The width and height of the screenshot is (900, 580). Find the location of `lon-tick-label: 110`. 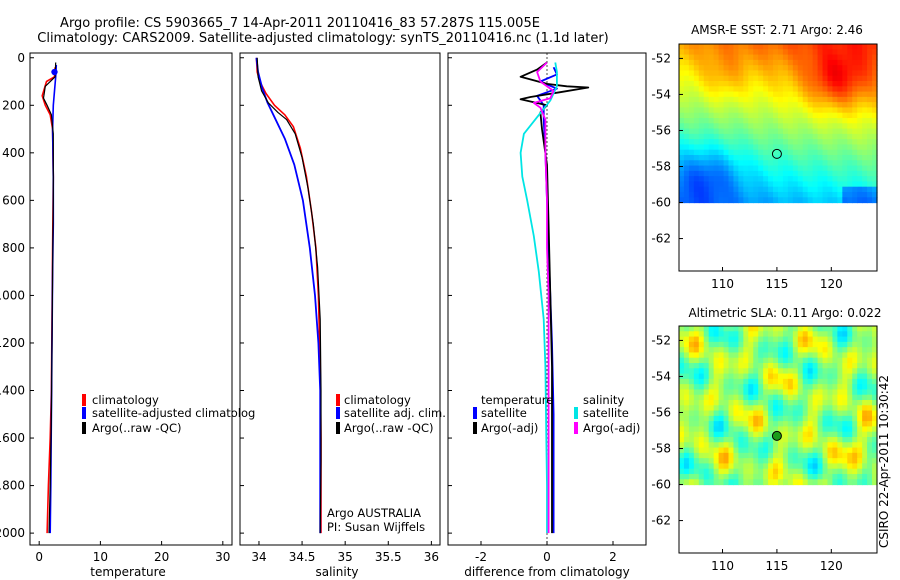

lon-tick-label: 110 is located at coordinates (722, 284).